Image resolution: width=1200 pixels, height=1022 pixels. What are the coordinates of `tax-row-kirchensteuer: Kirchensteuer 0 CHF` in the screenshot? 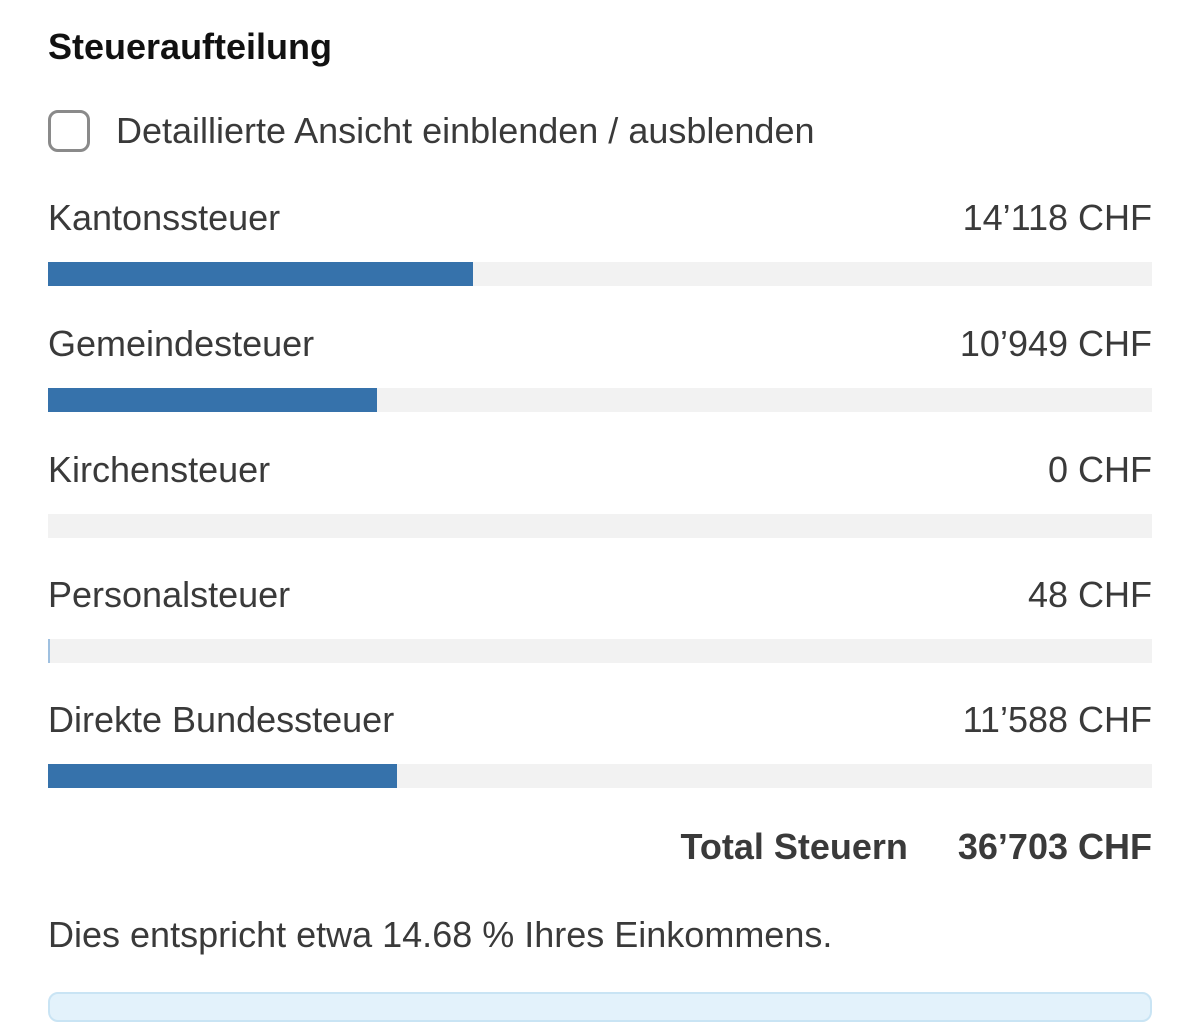 It's located at (600, 498).